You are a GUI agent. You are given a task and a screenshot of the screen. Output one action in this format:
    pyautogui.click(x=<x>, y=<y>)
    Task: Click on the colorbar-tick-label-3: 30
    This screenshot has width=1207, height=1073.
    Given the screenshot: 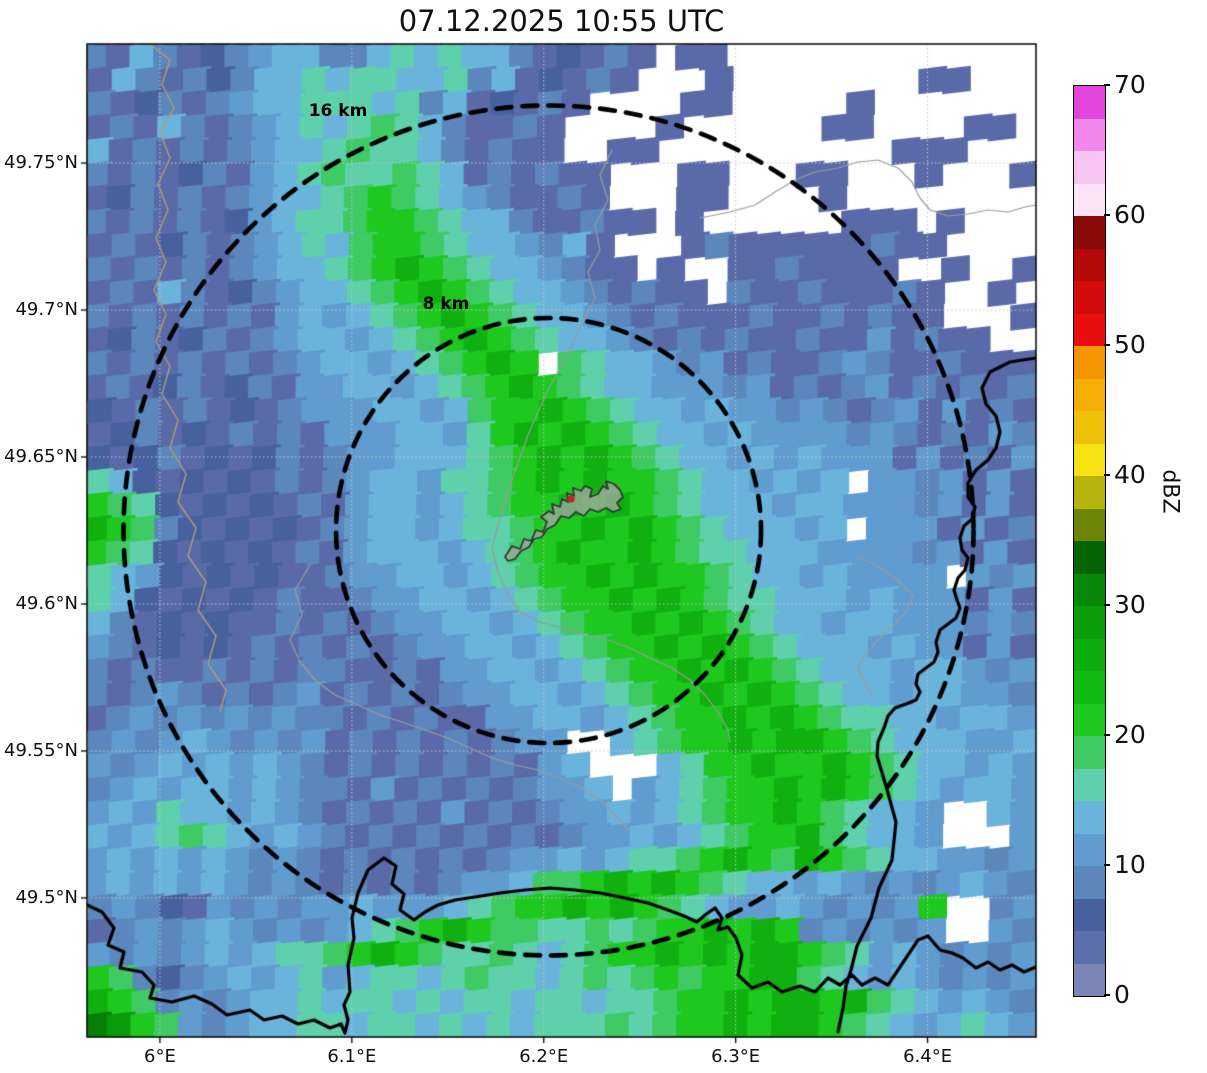 What is the action you would take?
    pyautogui.click(x=1130, y=604)
    